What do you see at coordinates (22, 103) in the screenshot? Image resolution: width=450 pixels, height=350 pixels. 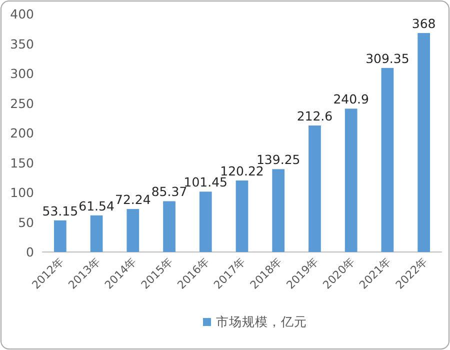 I see `y-tick-label: 250` at bounding box center [22, 103].